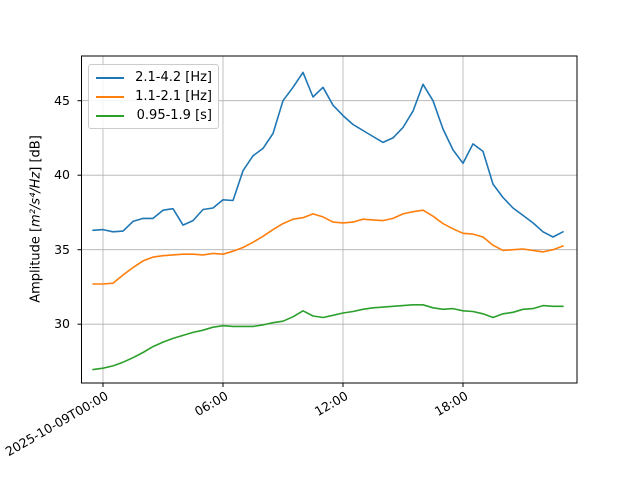 Image resolution: width=640 pixels, height=480 pixels. I want to click on legend-entry: 0.95-1.9 [s], so click(154, 115).